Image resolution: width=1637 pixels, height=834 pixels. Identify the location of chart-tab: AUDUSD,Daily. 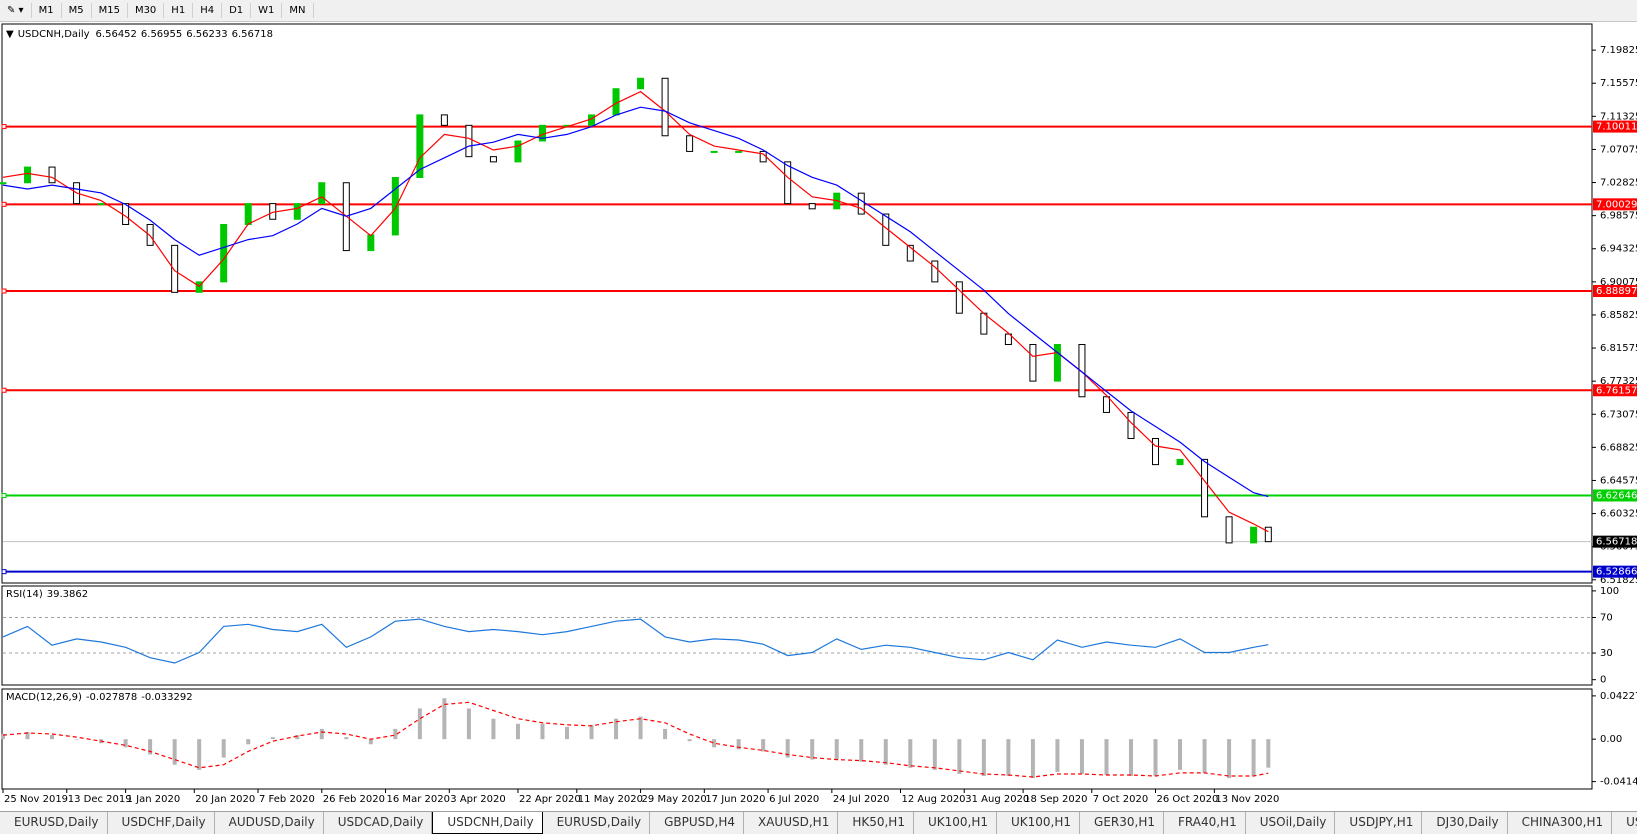
(269, 823).